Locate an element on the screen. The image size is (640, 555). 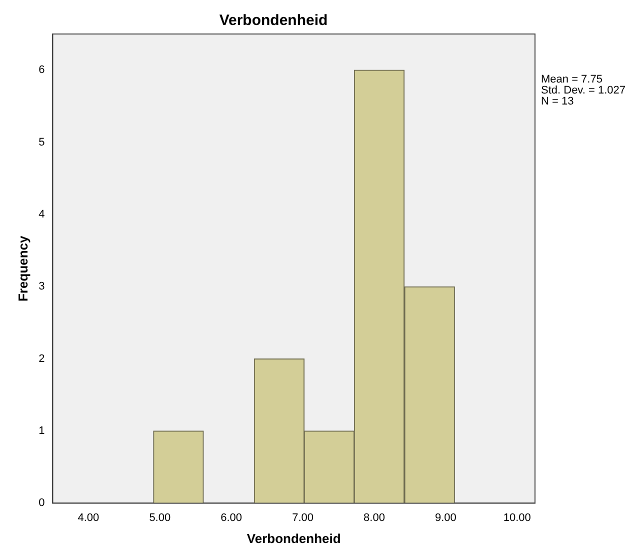
x-tick-label: 9.00 is located at coordinates (445, 518).